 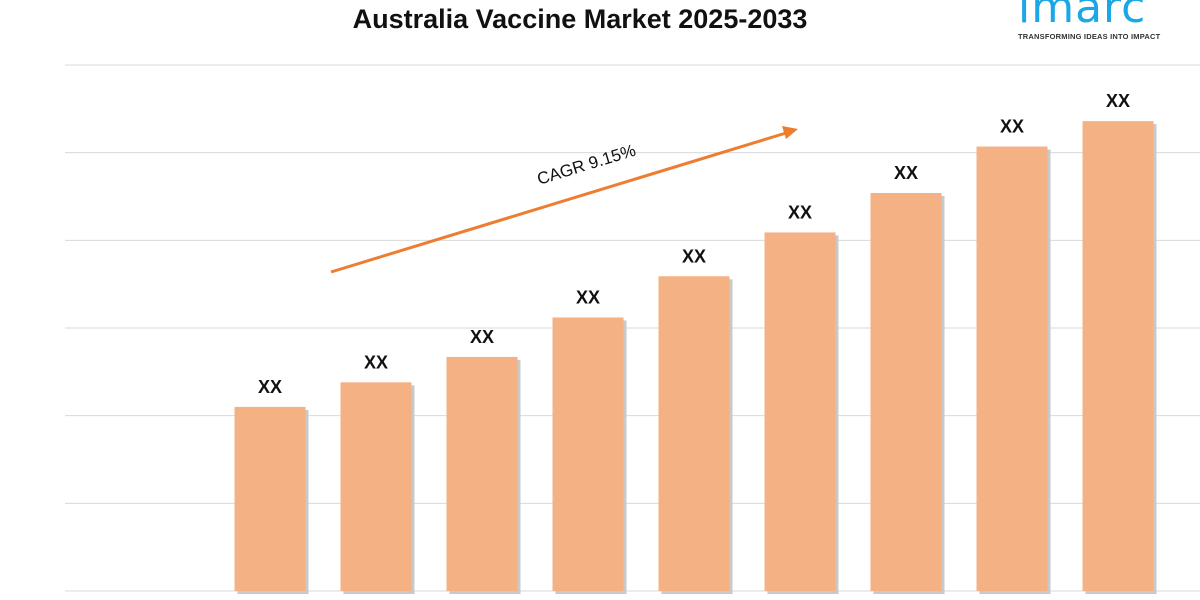 What do you see at coordinates (558, 202) in the screenshot?
I see `cagr-arrow` at bounding box center [558, 202].